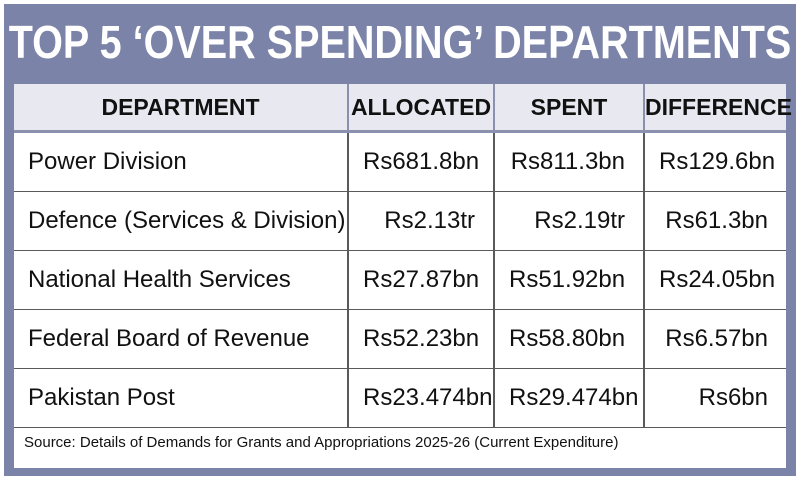  What do you see at coordinates (181, 221) in the screenshot?
I see `department-cell: Defence (Services & Division)` at bounding box center [181, 221].